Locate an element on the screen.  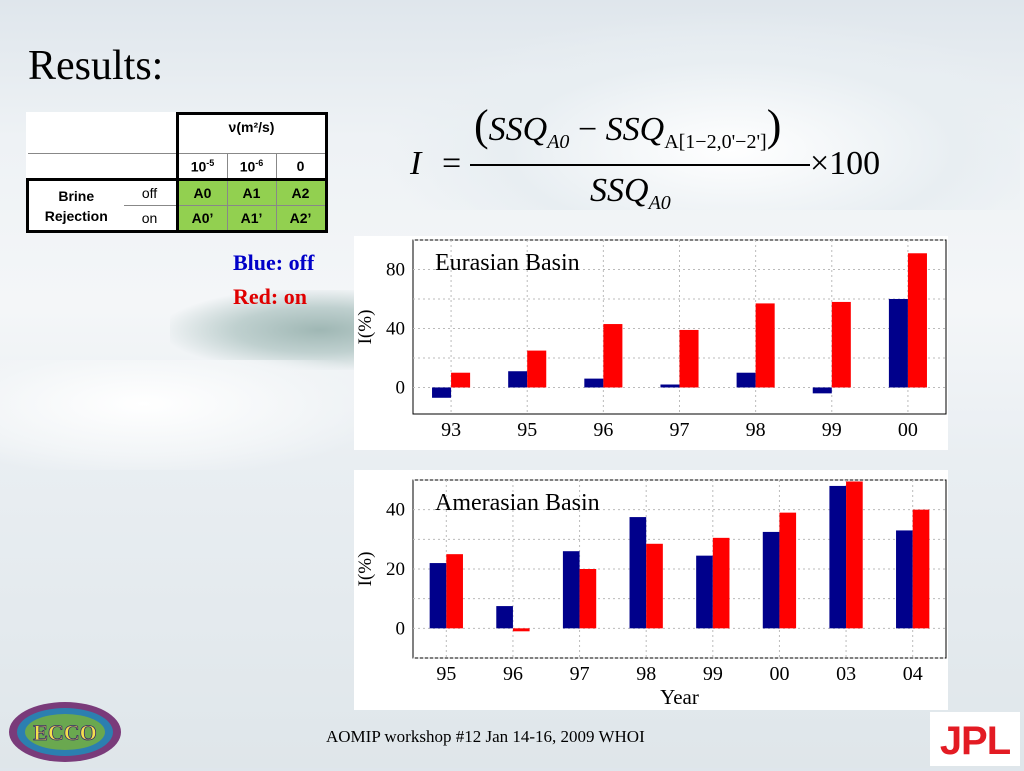
table-cell: A0’ is located at coordinates (201, 219).